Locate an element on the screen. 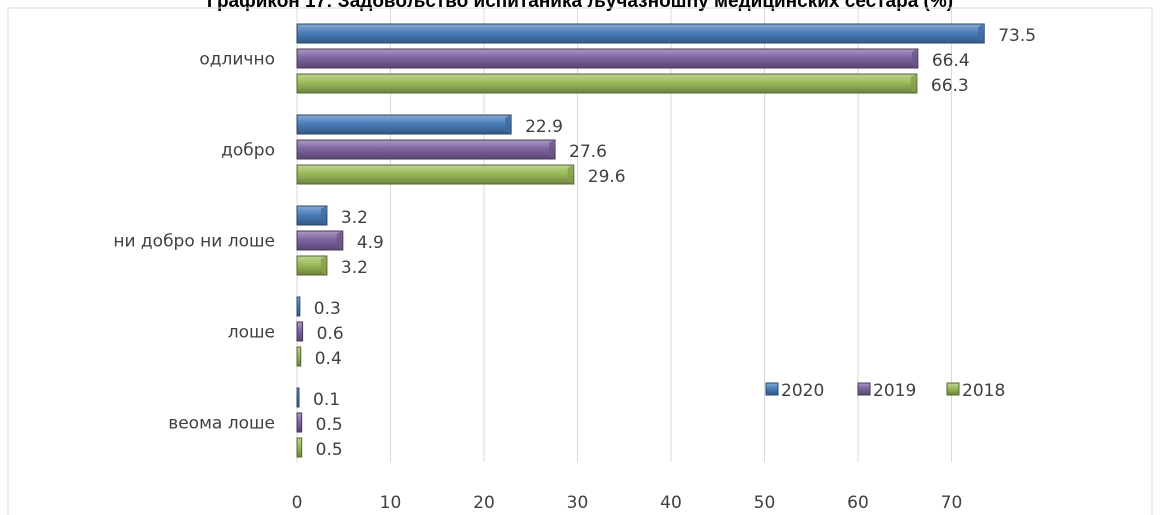 This screenshot has height=515, width=1160. data-label: 29.6 is located at coordinates (607, 177).